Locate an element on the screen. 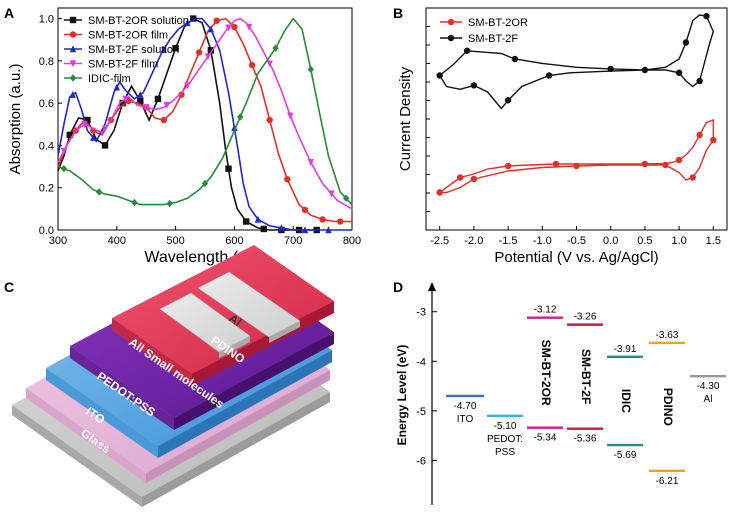 This screenshot has width=733, height=515. energy-material-label: Al is located at coordinates (708, 399).